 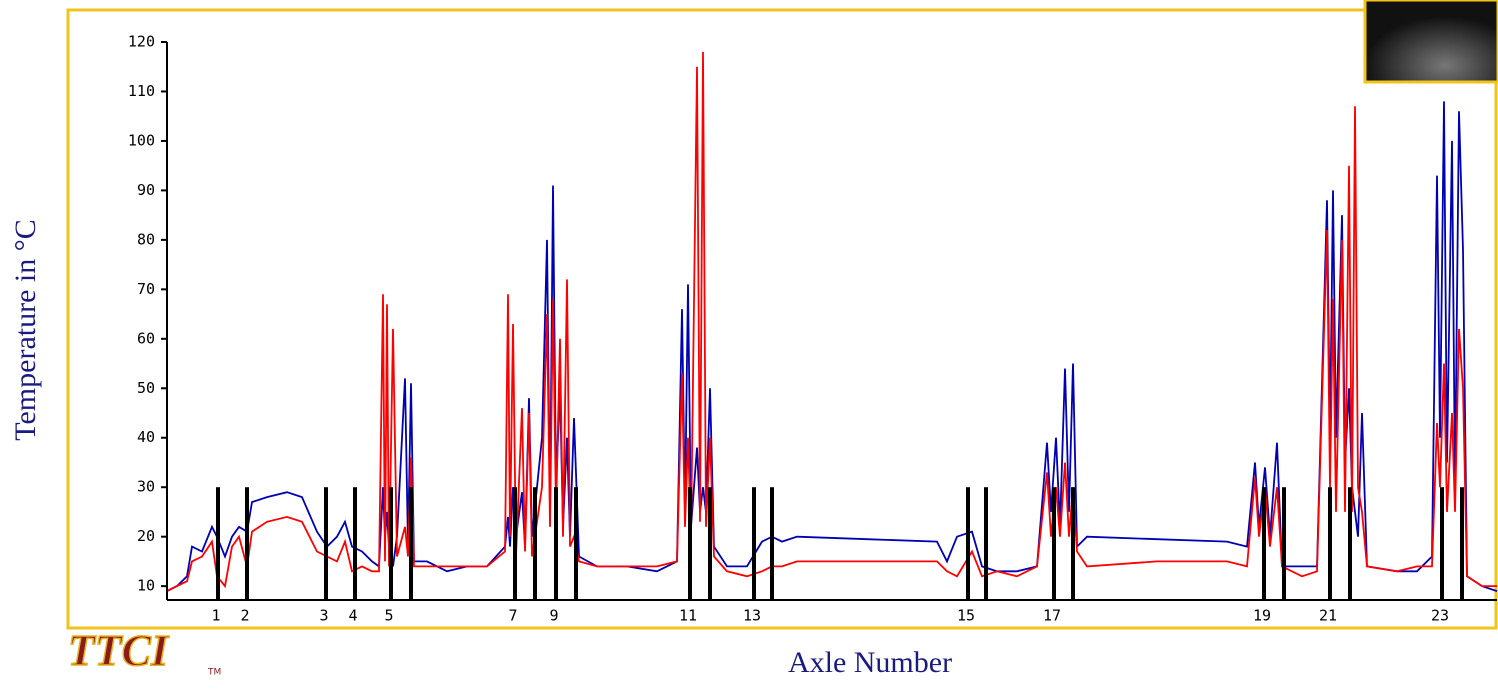 What do you see at coordinates (214, 673) in the screenshot?
I see `logo-mark: TM` at bounding box center [214, 673].